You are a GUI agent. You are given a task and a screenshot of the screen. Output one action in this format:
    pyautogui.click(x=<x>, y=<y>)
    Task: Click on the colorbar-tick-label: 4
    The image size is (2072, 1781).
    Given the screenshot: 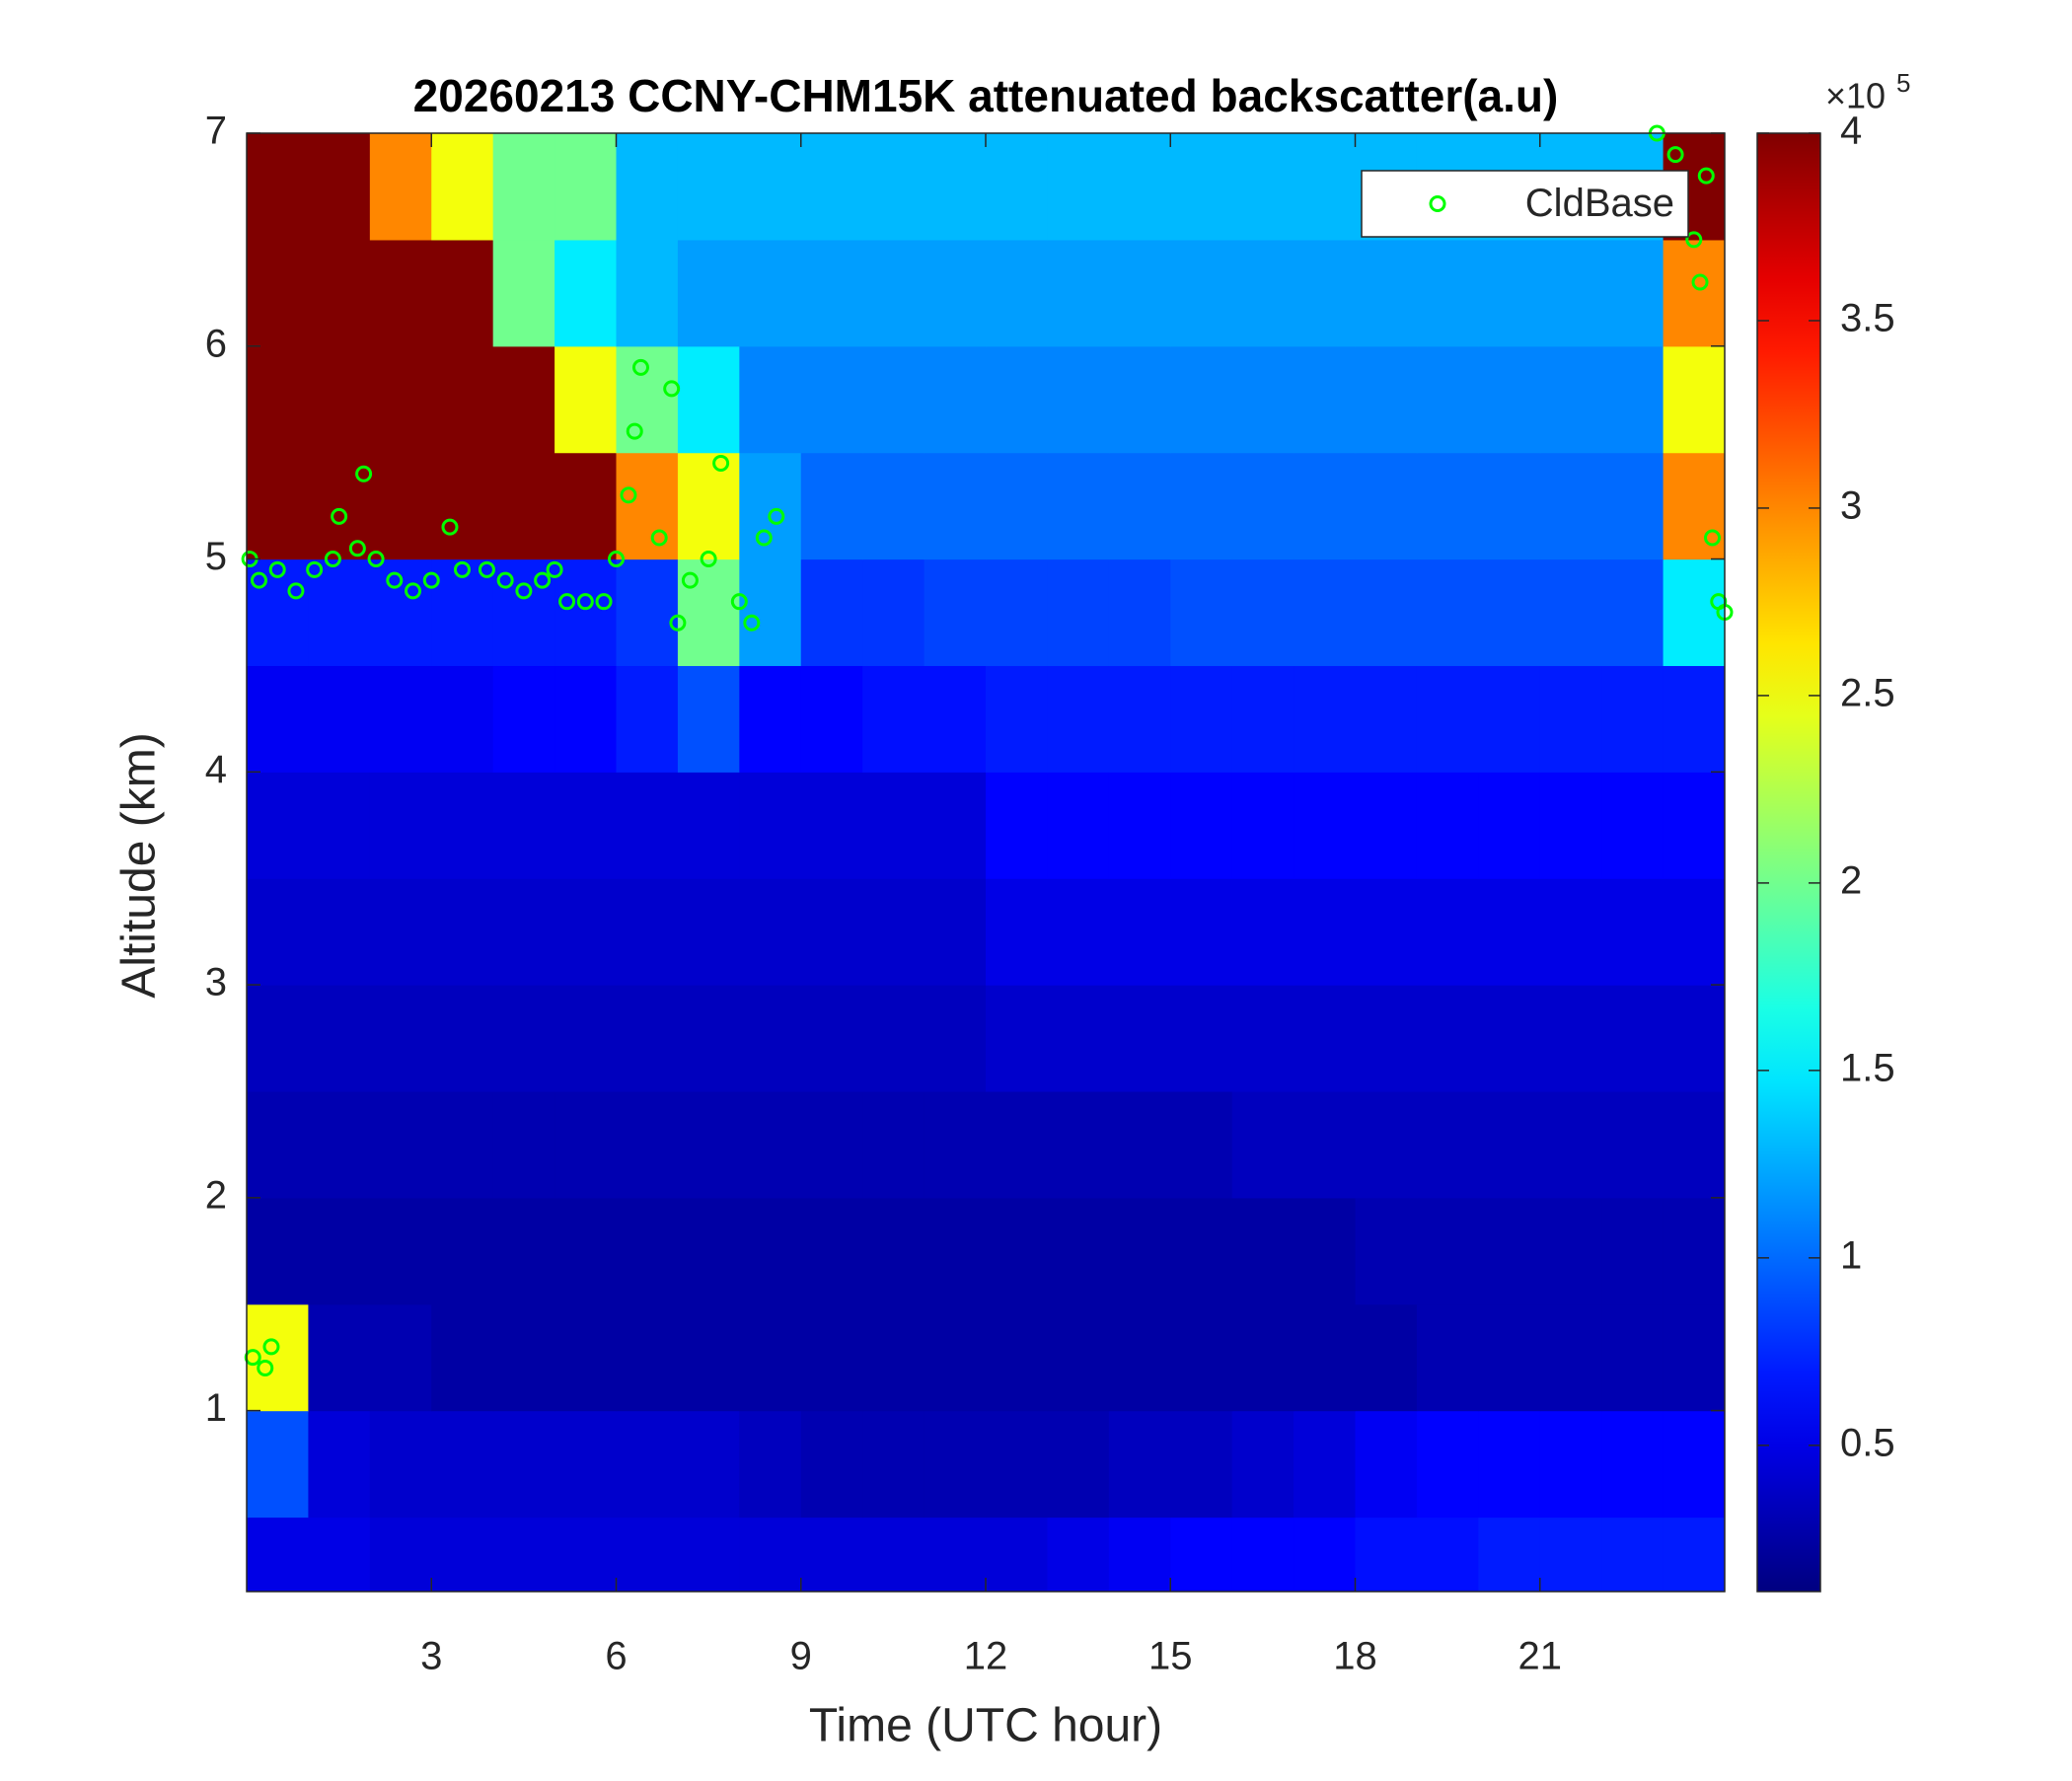 What is the action you would take?
    pyautogui.click(x=1851, y=131)
    